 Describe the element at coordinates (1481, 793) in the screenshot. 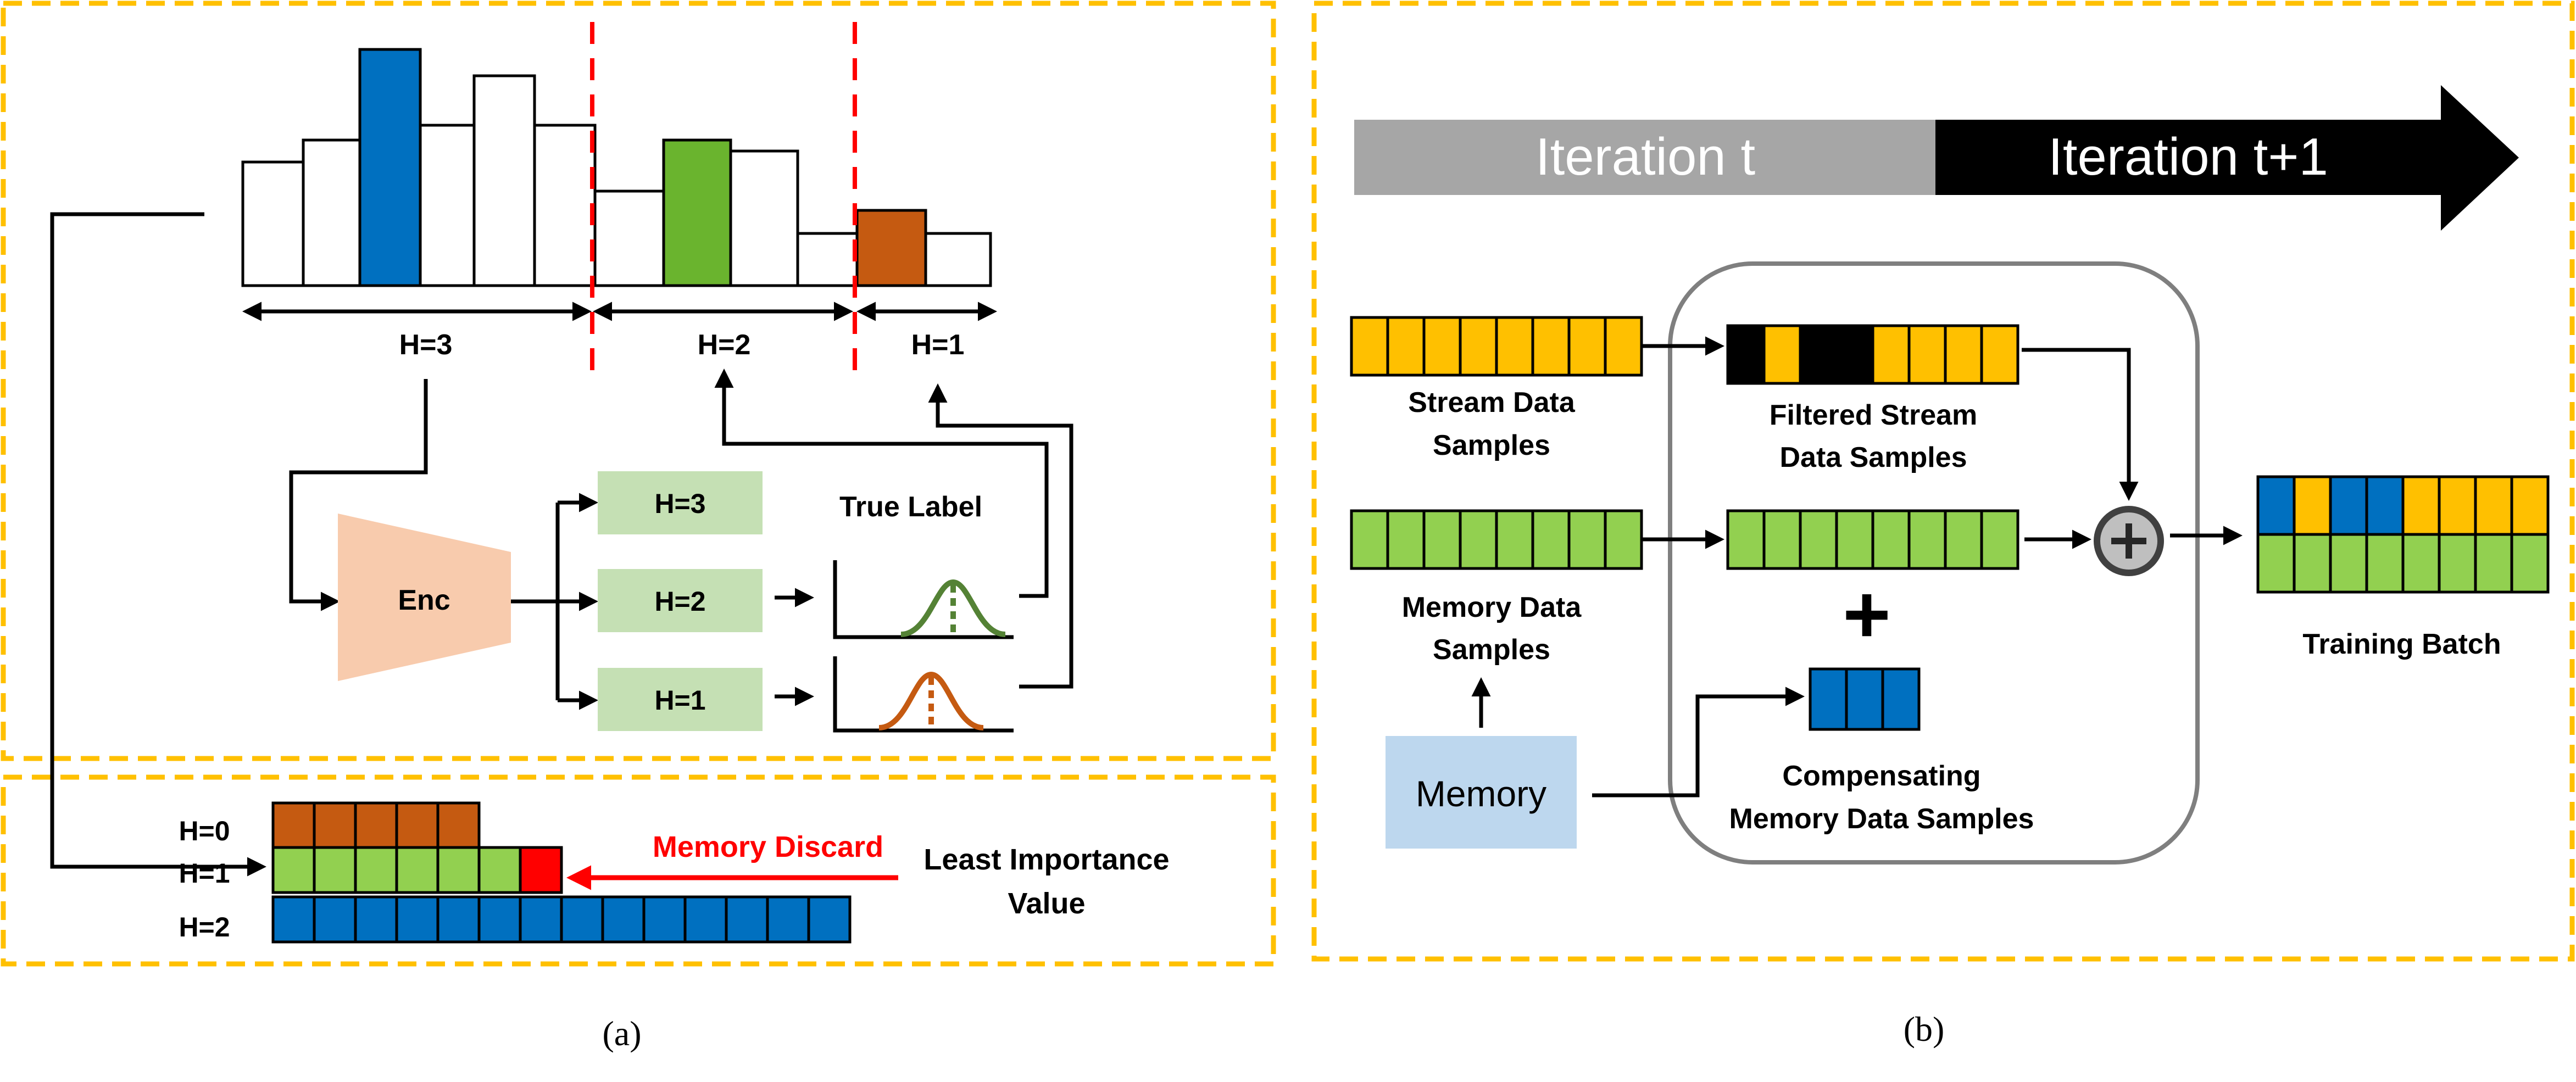

I see `memory-box` at that location.